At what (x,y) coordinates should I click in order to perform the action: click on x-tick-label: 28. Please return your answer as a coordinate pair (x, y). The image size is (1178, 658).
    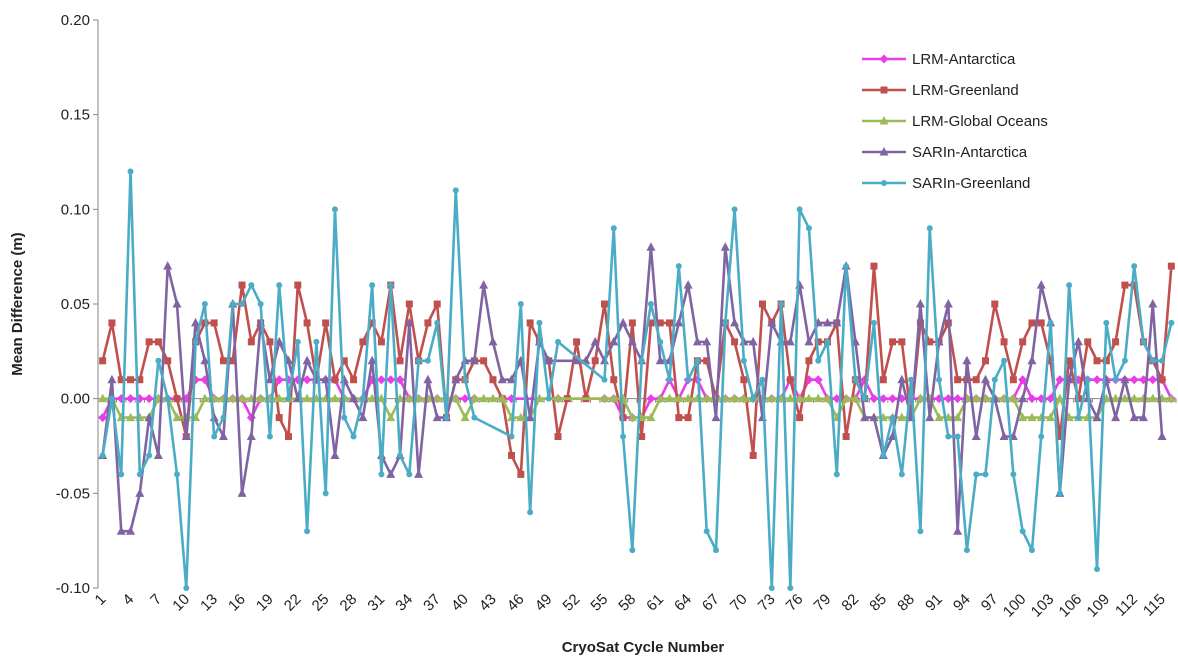
    Looking at the image, I should click on (349, 603).